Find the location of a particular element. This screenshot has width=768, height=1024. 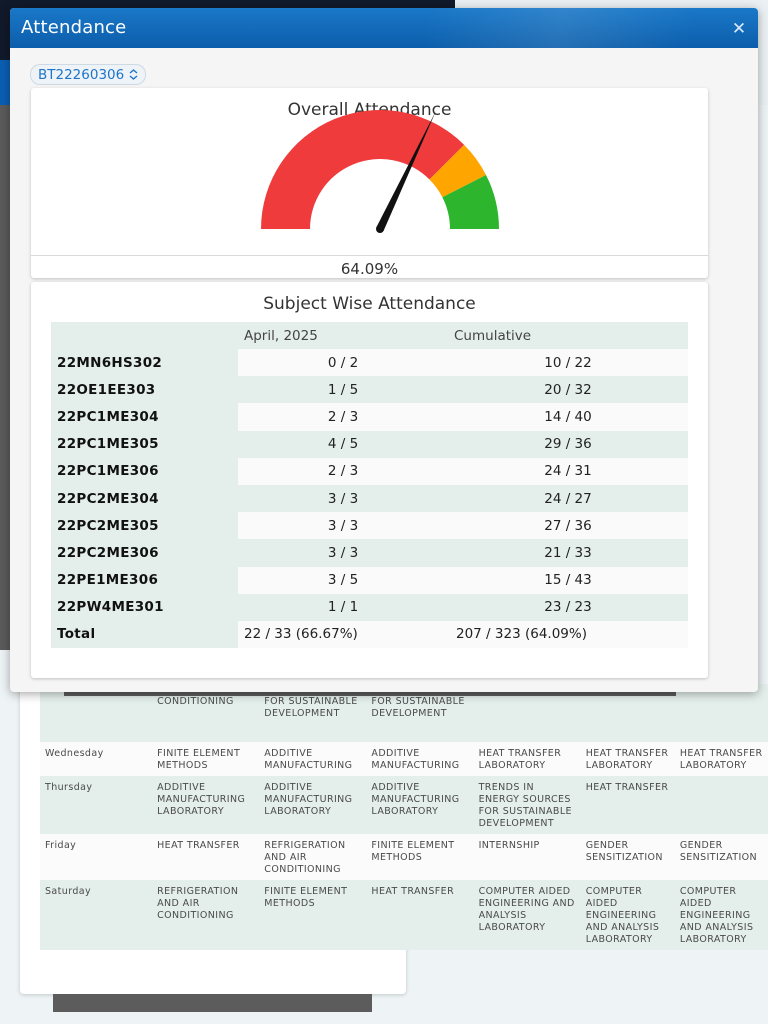

table-row: 22PW4ME301 1 / 1 23 / 23 is located at coordinates (369, 607).